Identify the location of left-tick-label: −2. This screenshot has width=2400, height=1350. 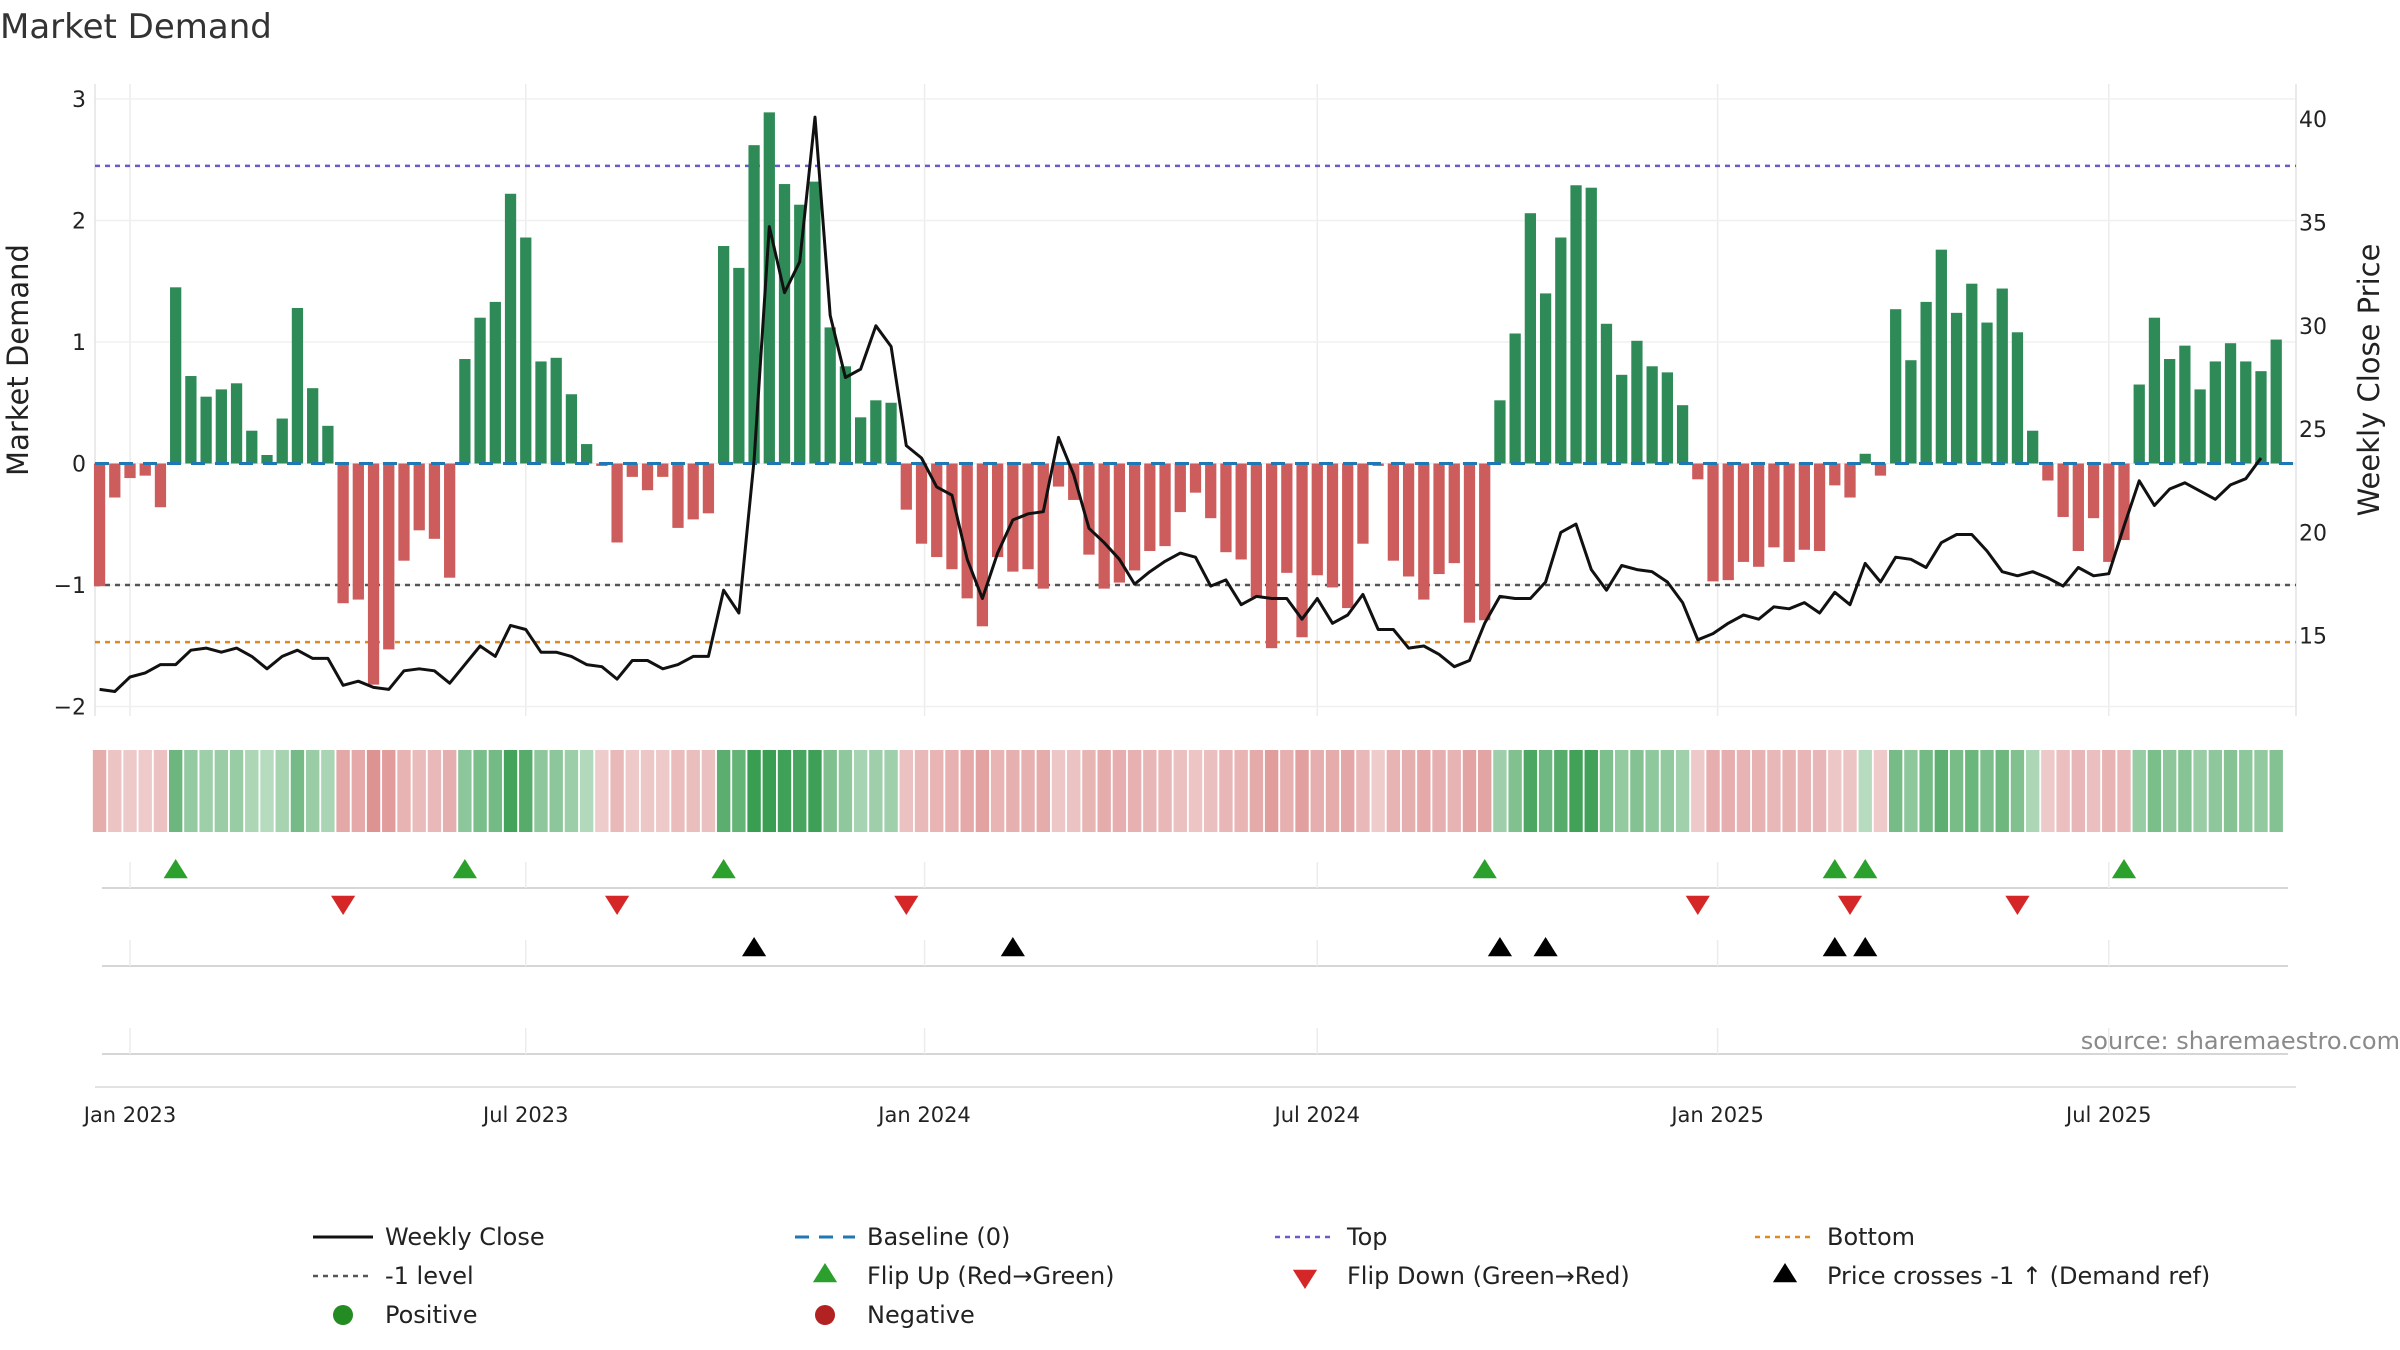
(70, 708).